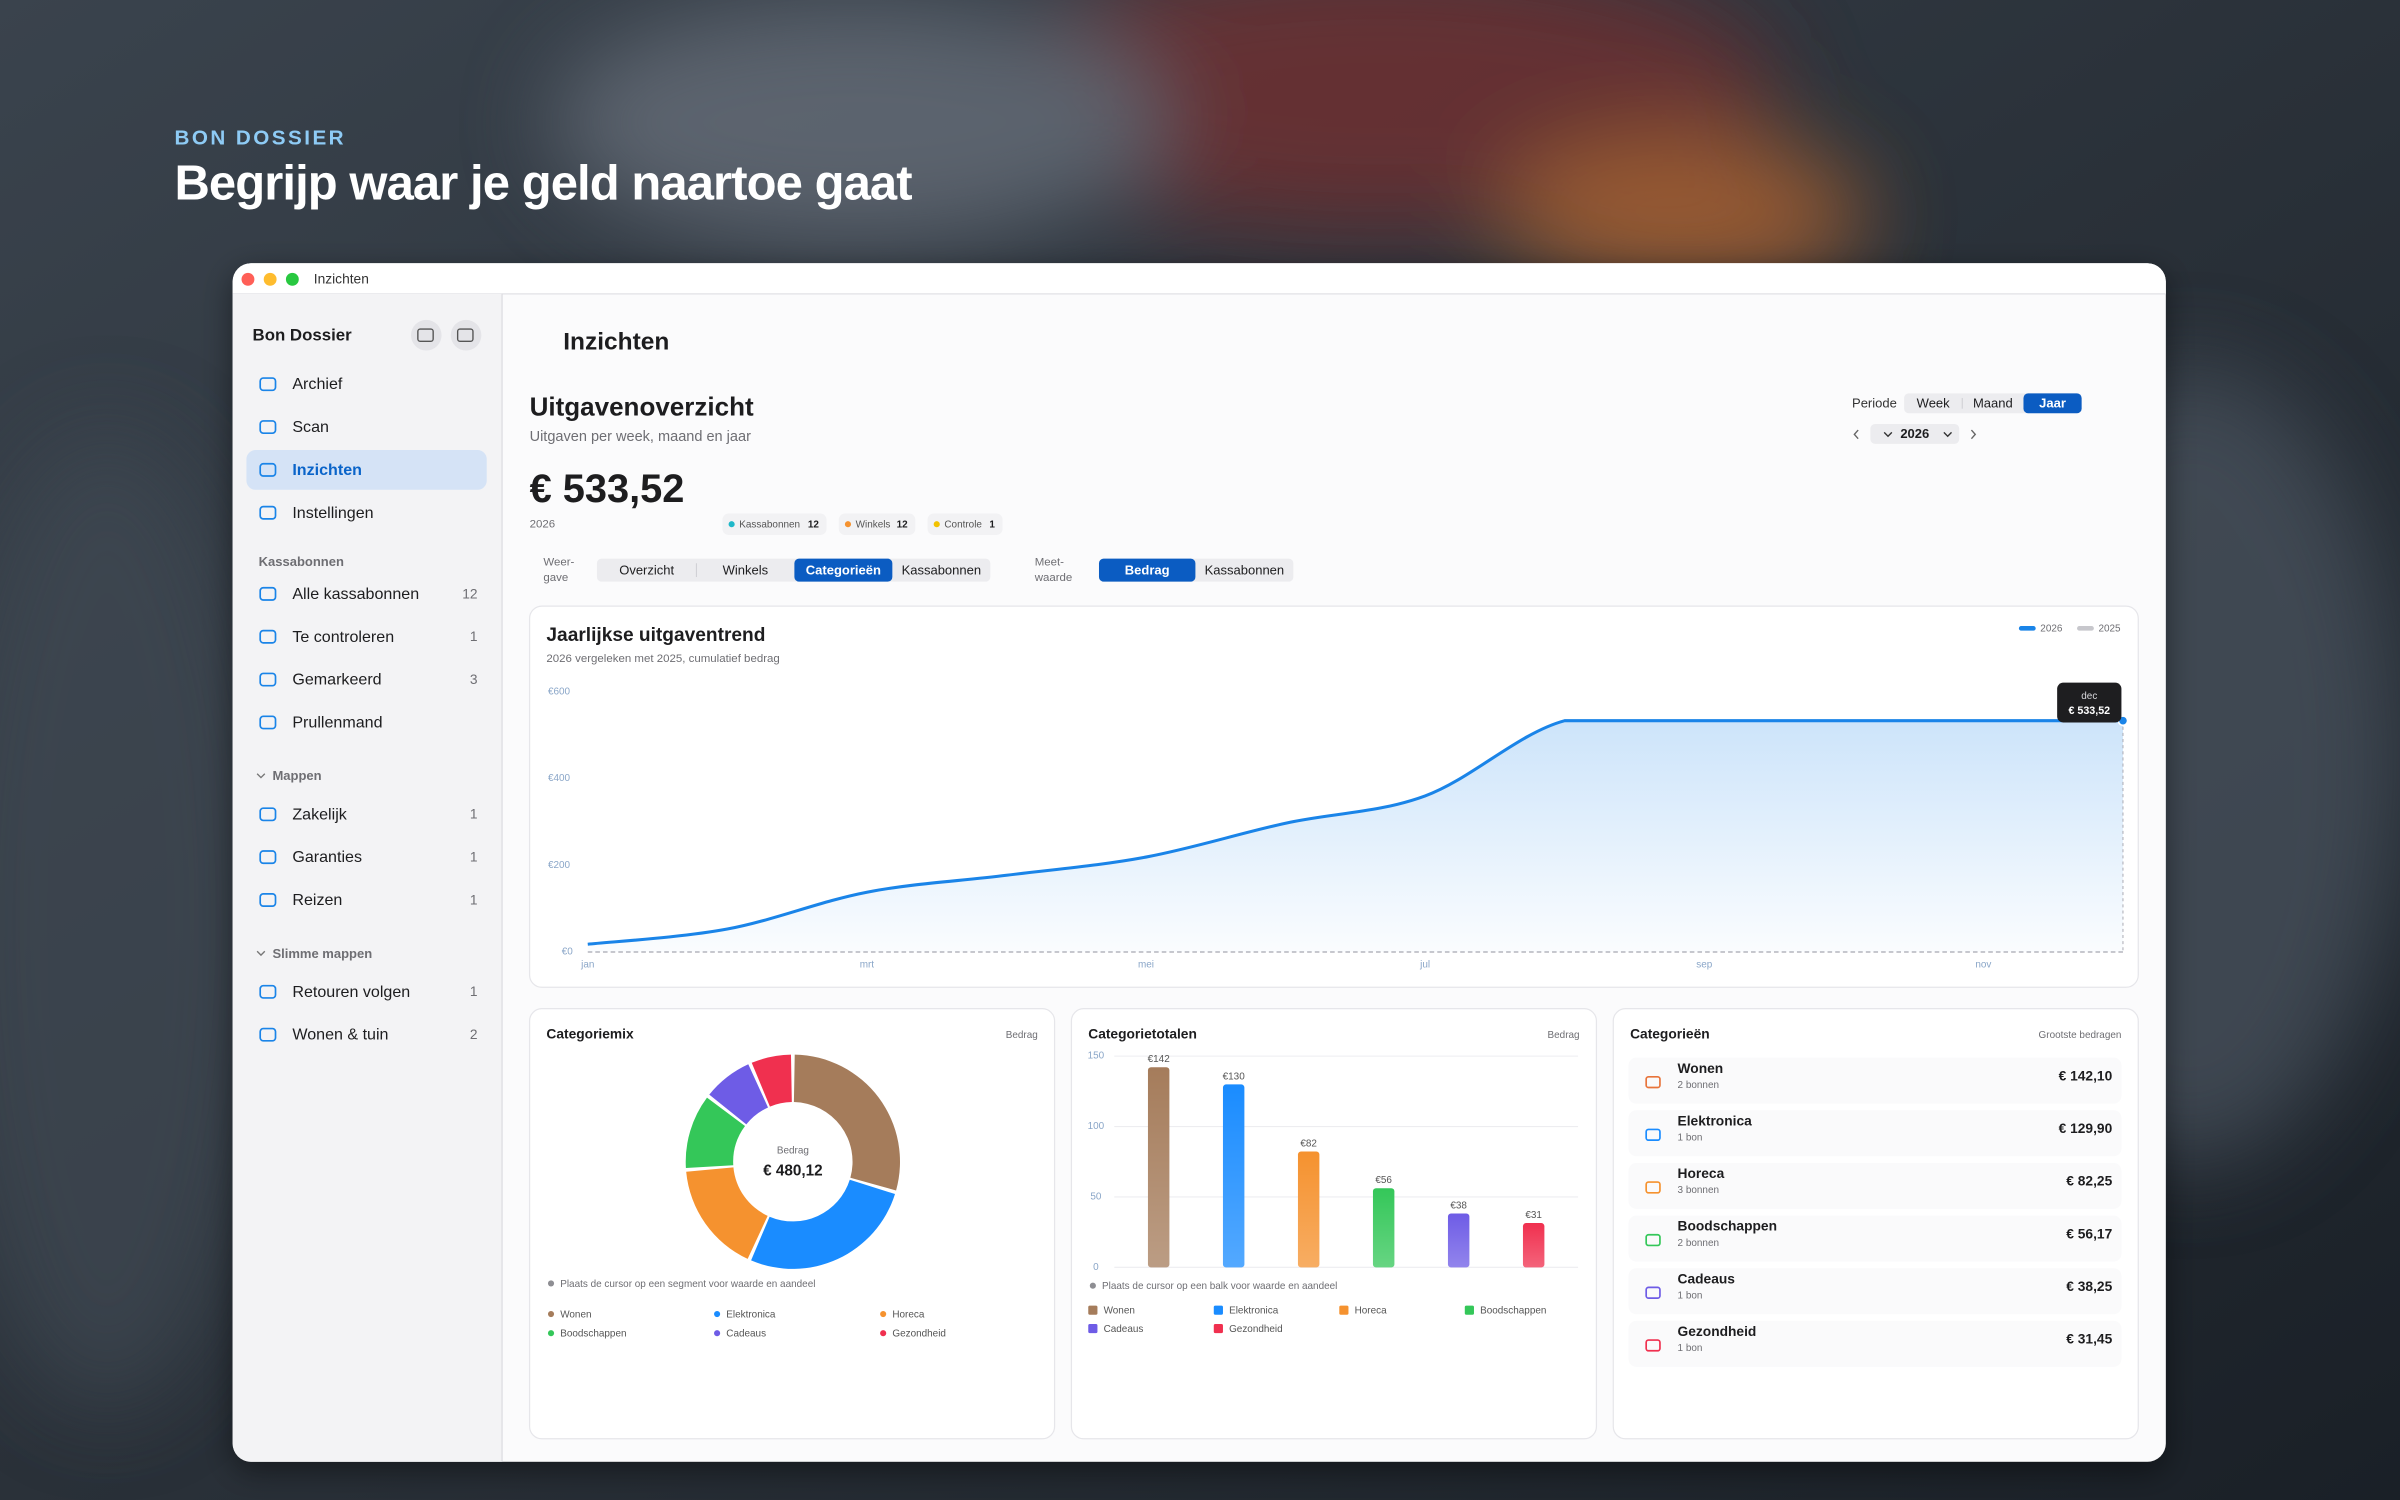  Describe the element at coordinates (1918, 434) in the screenshot. I see `year-picker-chevrons` at that location.